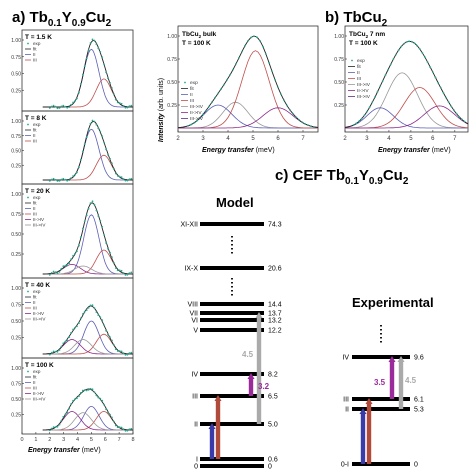  Describe the element at coordinates (193, 314) in the screenshot. I see `model-level-name: VII` at that location.